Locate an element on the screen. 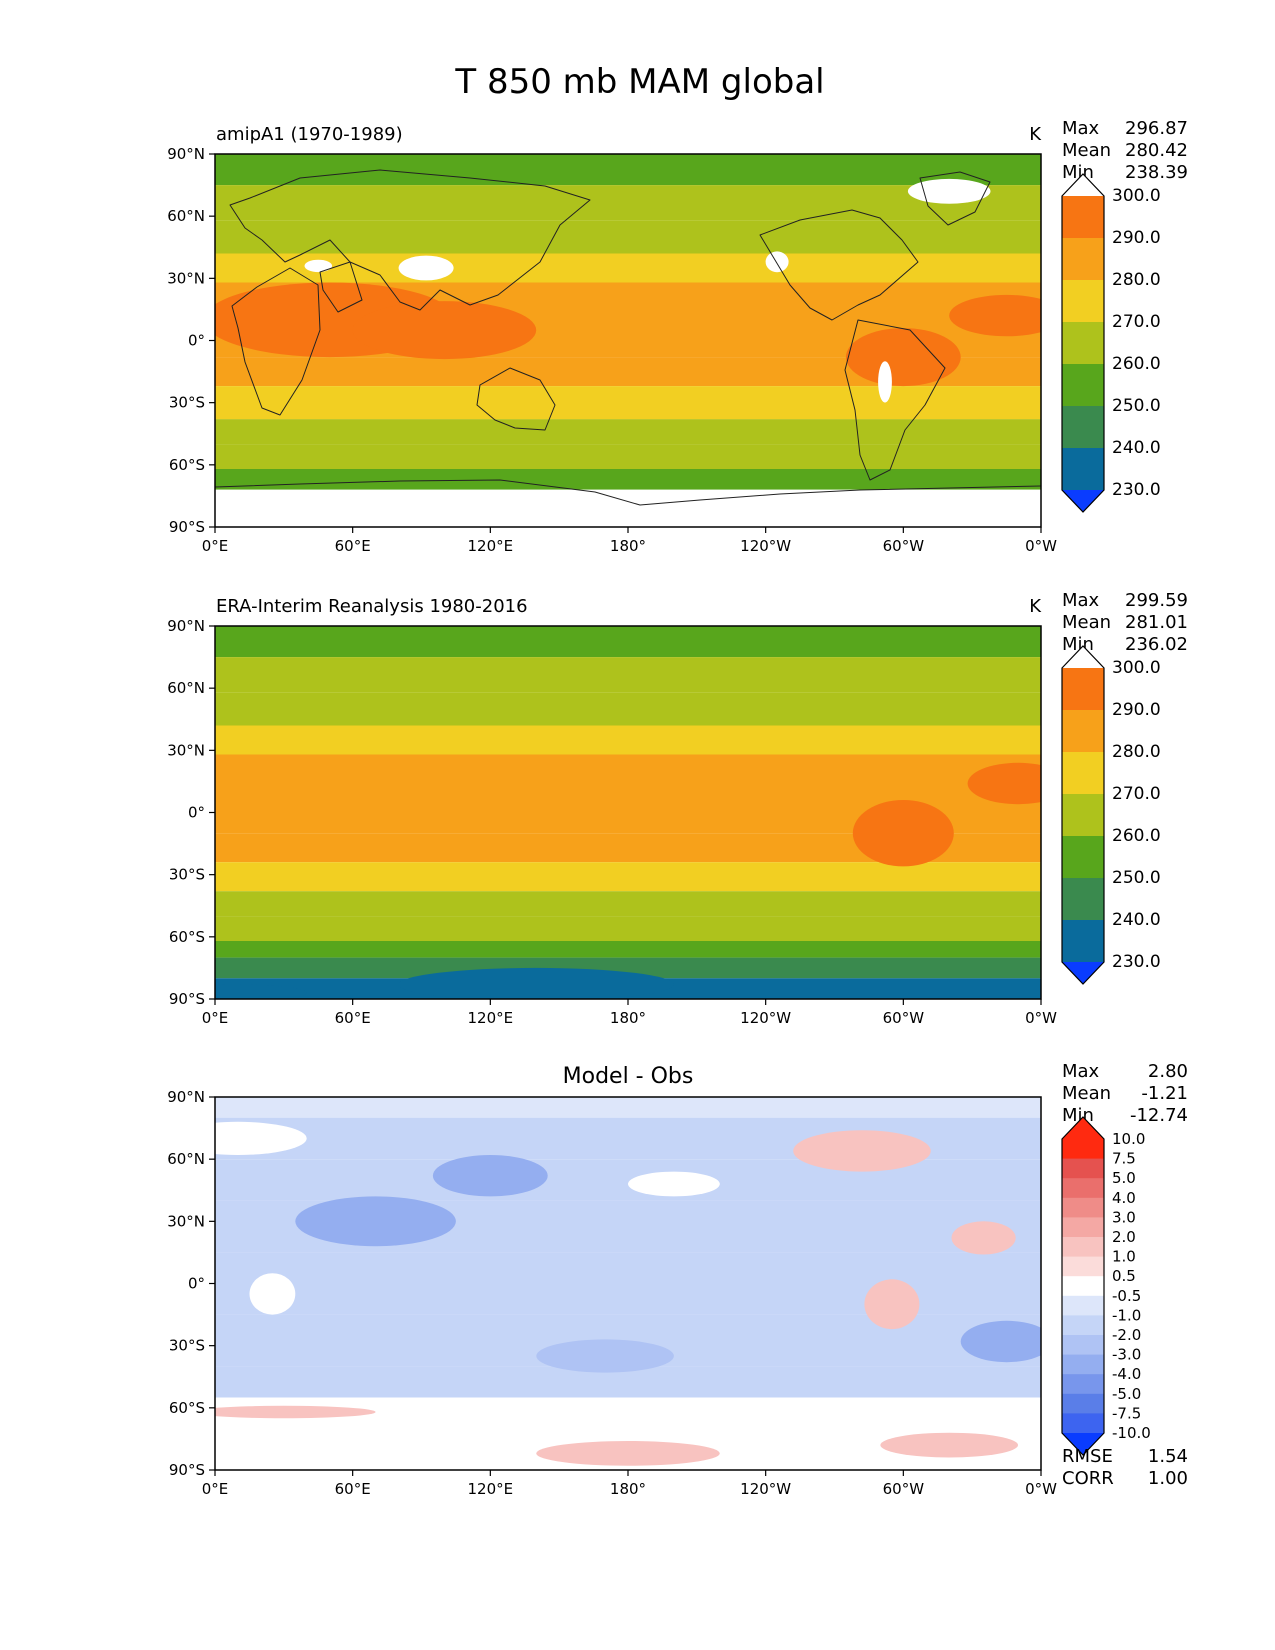  colorbar-tick-label: 2.0 is located at coordinates (1124, 1237).